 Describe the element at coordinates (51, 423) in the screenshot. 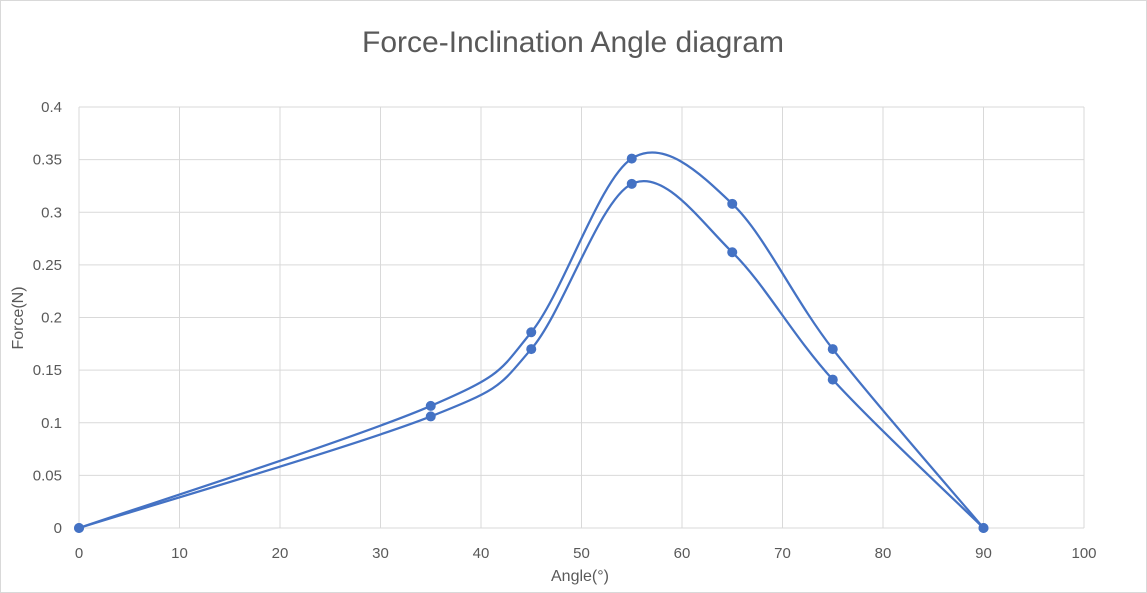

I see `y-tick-label: 0.1` at that location.